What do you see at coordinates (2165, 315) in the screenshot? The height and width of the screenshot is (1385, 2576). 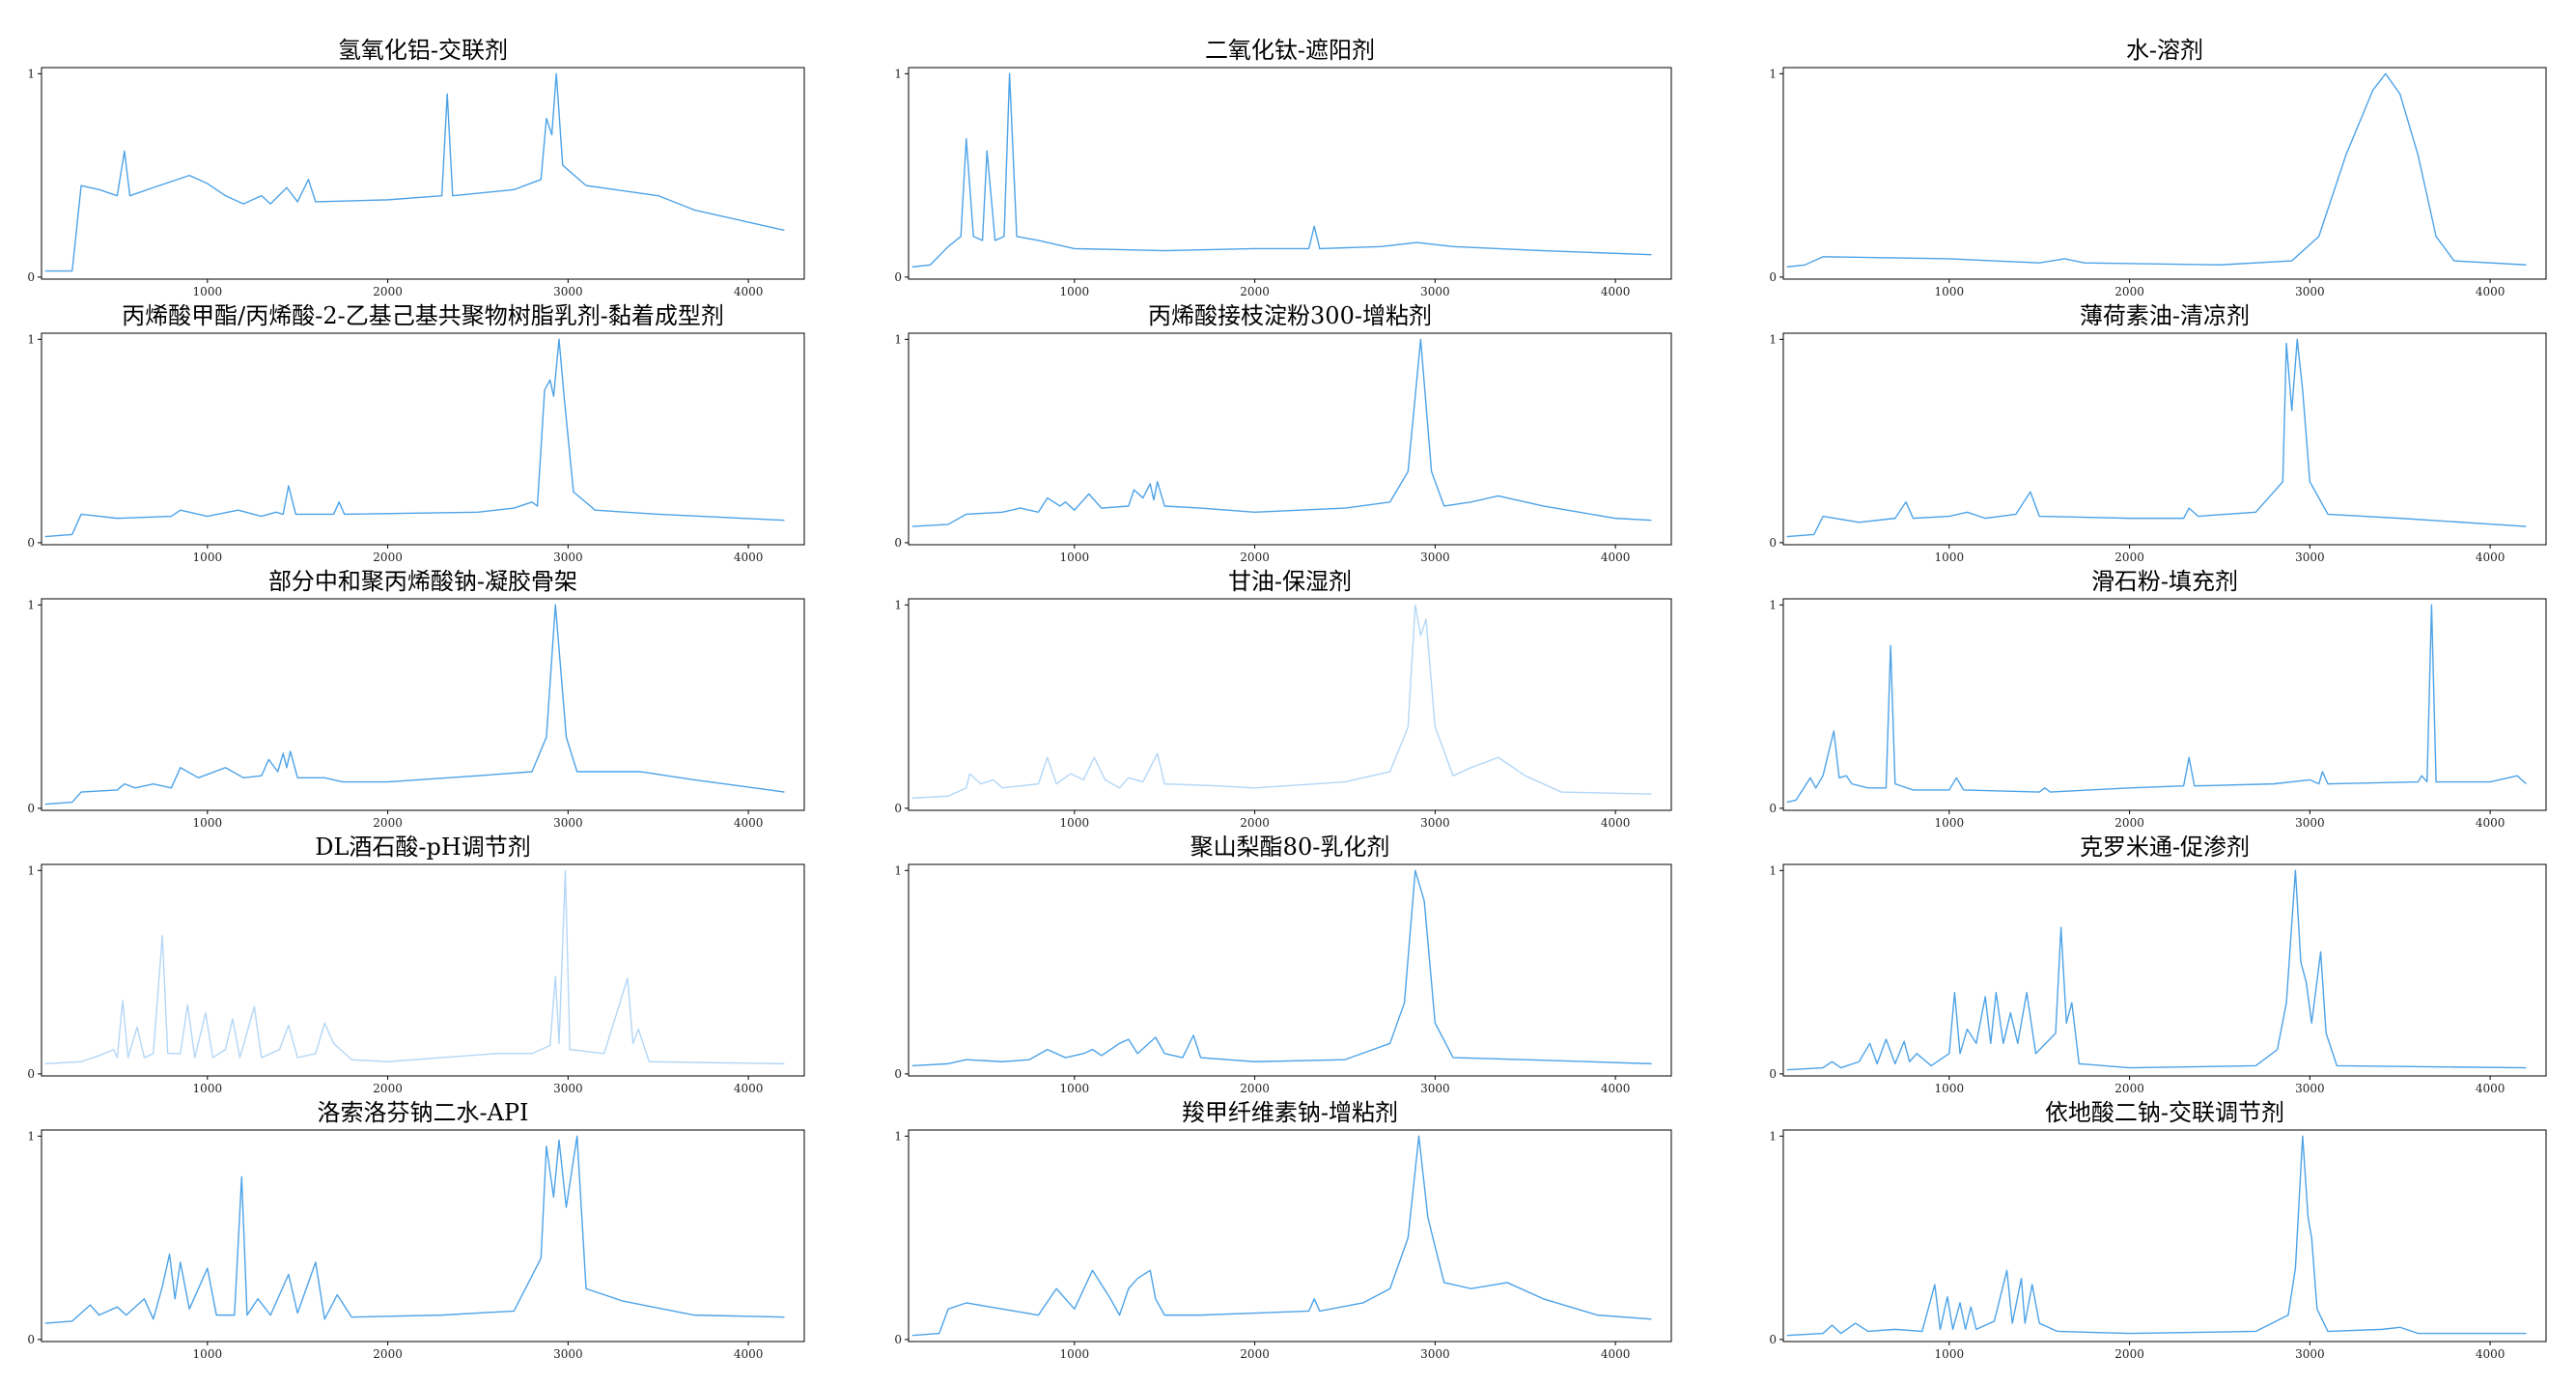 I see `chart-title: 薄荷素油-清凉剂` at bounding box center [2165, 315].